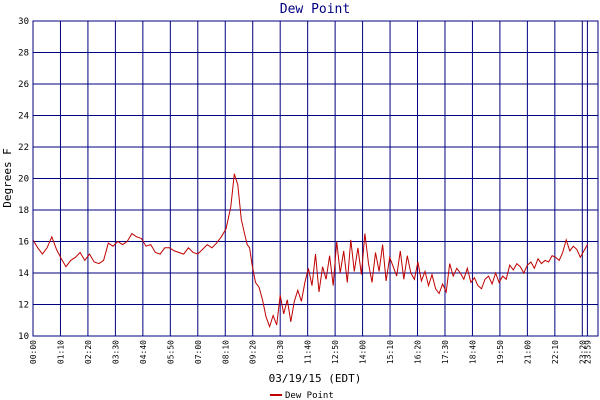 This screenshot has width=600, height=400. What do you see at coordinates (253, 352) in the screenshot?
I see `x-tick-label: 09:20` at bounding box center [253, 352].